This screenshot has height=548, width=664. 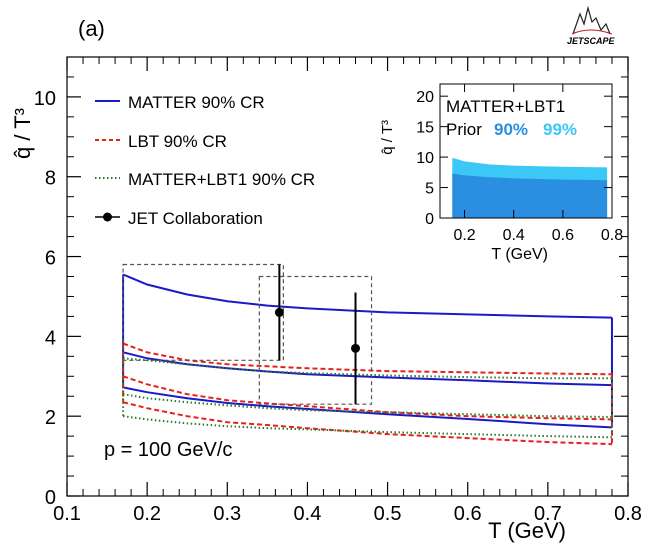 I want to click on inset-x-axis-label: T (GeV), so click(x=519, y=254).